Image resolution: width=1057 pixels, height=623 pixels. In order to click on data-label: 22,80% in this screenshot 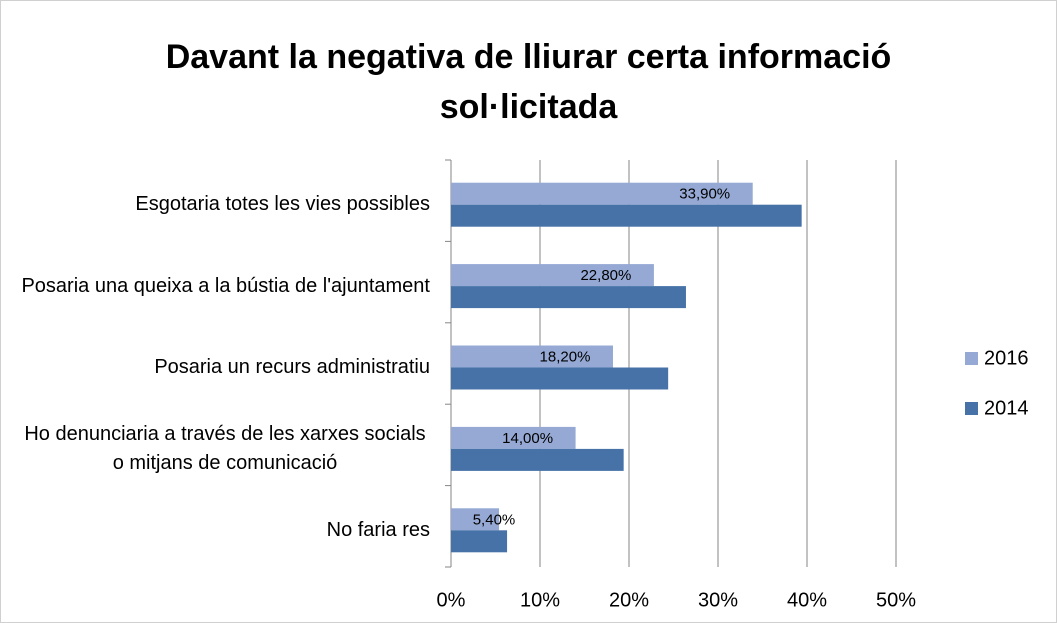, I will do `click(605, 275)`.